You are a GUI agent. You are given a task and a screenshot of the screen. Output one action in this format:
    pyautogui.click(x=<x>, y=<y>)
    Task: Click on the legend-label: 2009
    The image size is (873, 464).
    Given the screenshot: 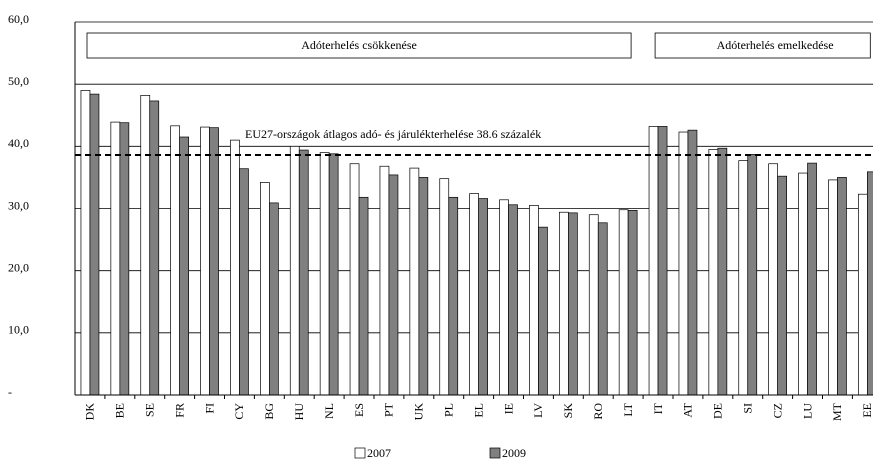 What is the action you would take?
    pyautogui.click(x=514, y=453)
    